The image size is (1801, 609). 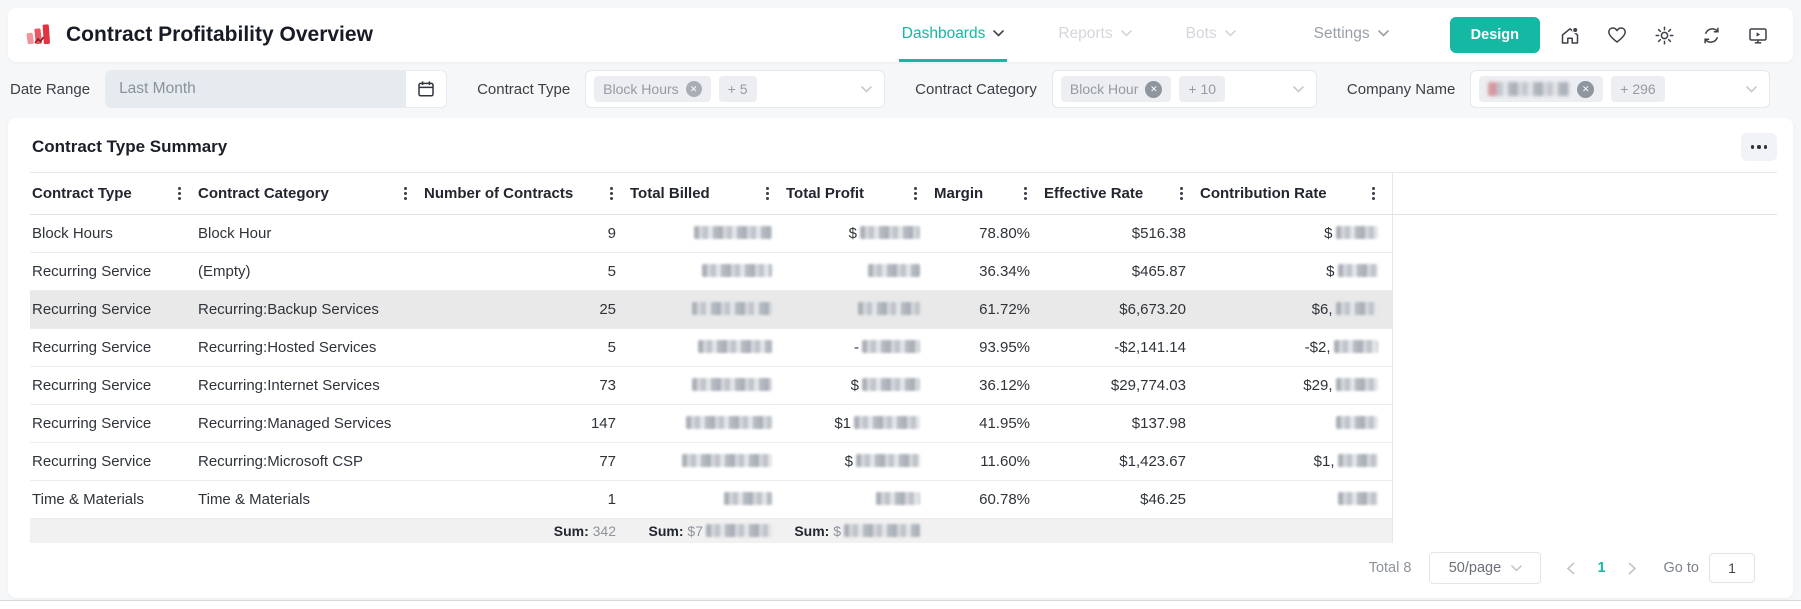 I want to click on next-page-icon, so click(x=1633, y=568).